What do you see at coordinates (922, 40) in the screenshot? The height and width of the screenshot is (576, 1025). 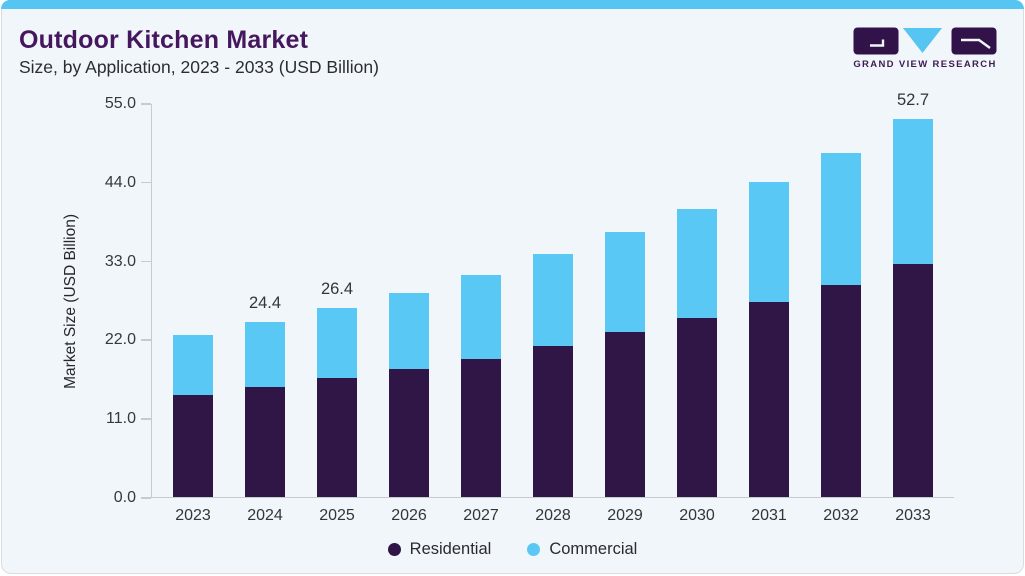 I see `logo-v-icon` at bounding box center [922, 40].